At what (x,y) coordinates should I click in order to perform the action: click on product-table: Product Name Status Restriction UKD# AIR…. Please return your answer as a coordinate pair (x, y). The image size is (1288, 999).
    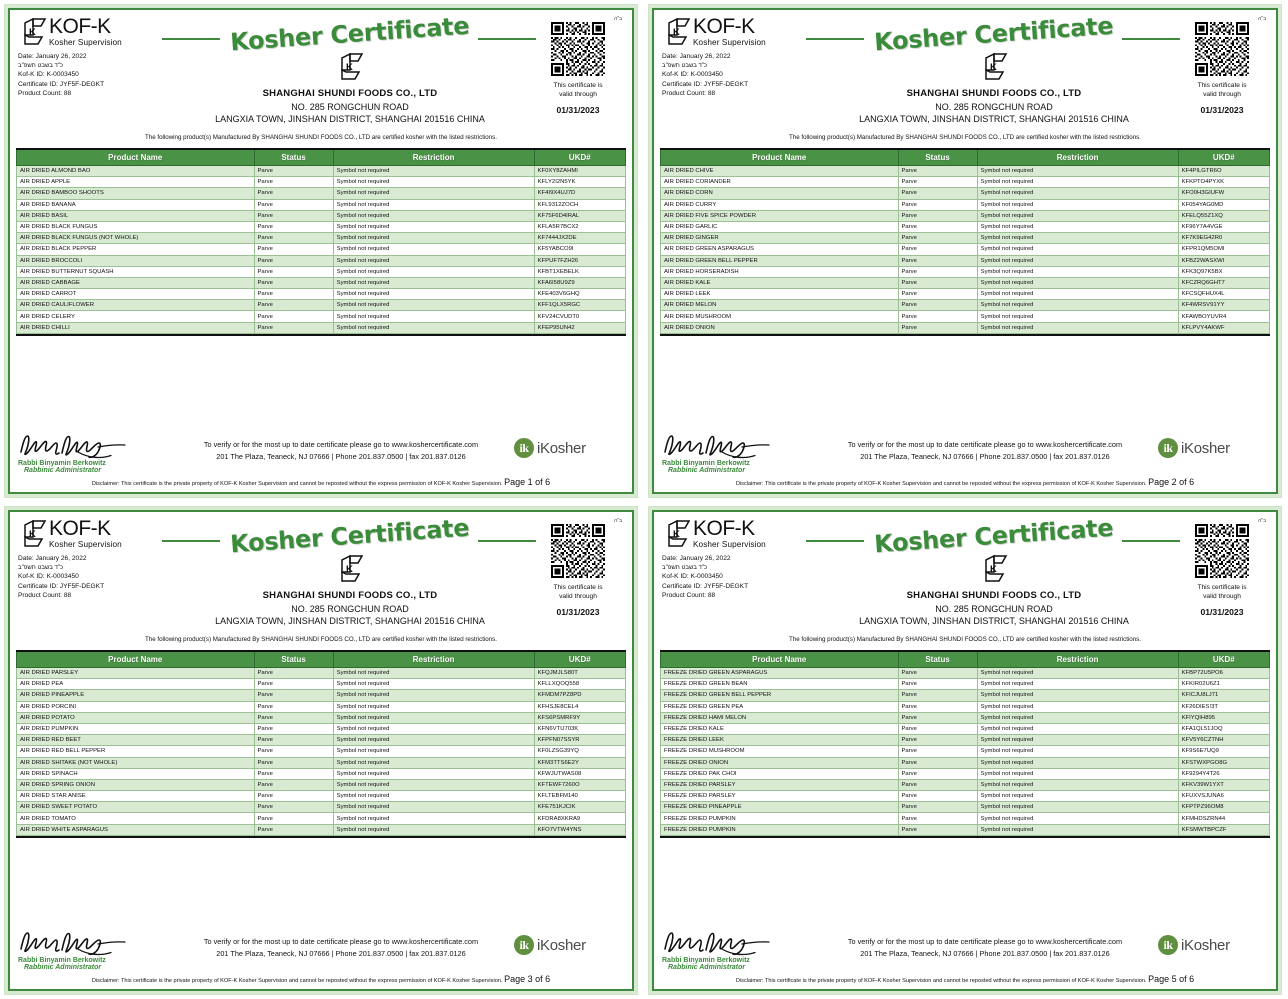
    Looking at the image, I should click on (321, 743).